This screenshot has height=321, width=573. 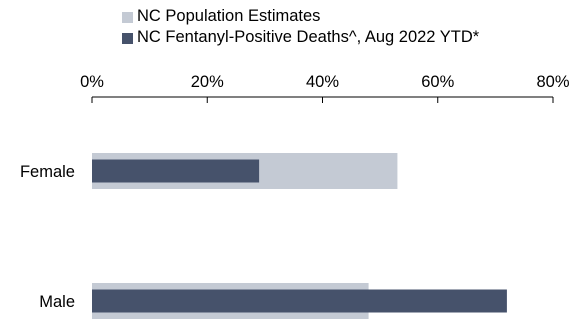 What do you see at coordinates (437, 82) in the screenshot?
I see `x-tick-label: 60%` at bounding box center [437, 82].